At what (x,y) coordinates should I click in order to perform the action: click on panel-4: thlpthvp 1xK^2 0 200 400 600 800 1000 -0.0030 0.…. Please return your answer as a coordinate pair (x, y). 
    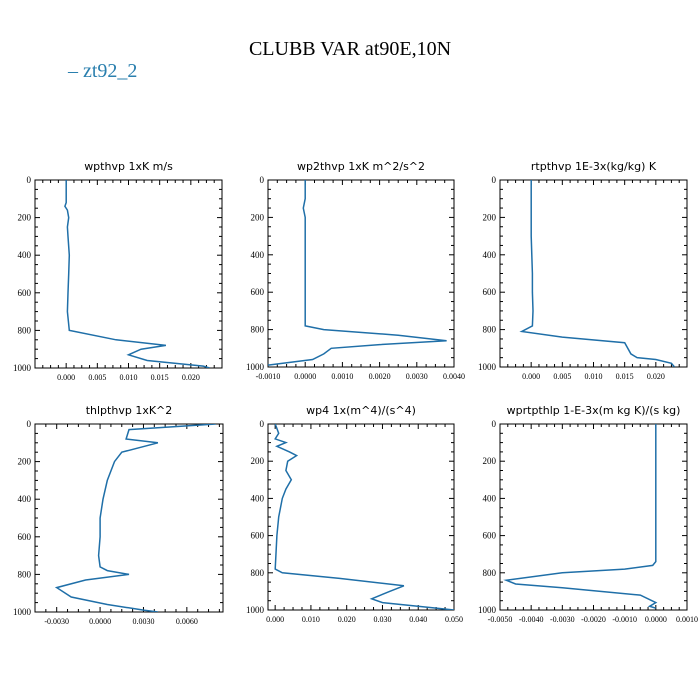
    Looking at the image, I should click on (118, 515).